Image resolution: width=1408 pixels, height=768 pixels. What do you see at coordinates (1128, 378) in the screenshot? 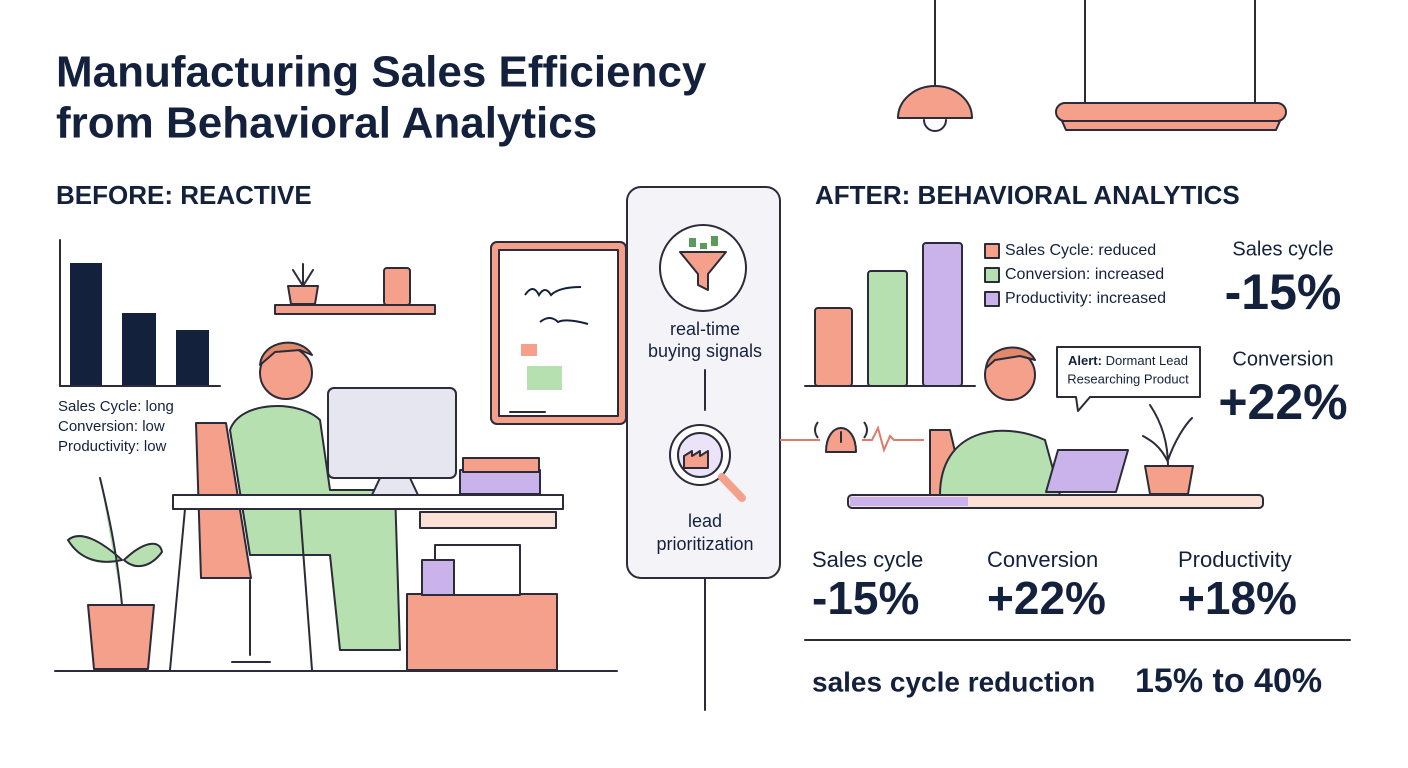
I see `alert-line: Researching Product` at bounding box center [1128, 378].